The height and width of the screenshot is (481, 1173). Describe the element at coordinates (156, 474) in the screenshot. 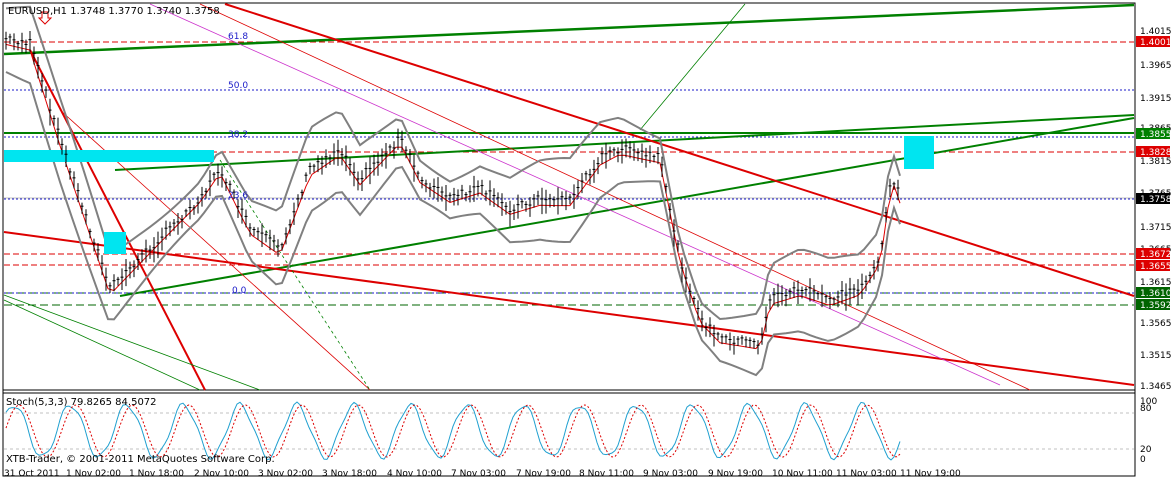

I see `time-tick: 1 Nov 18:00` at that location.